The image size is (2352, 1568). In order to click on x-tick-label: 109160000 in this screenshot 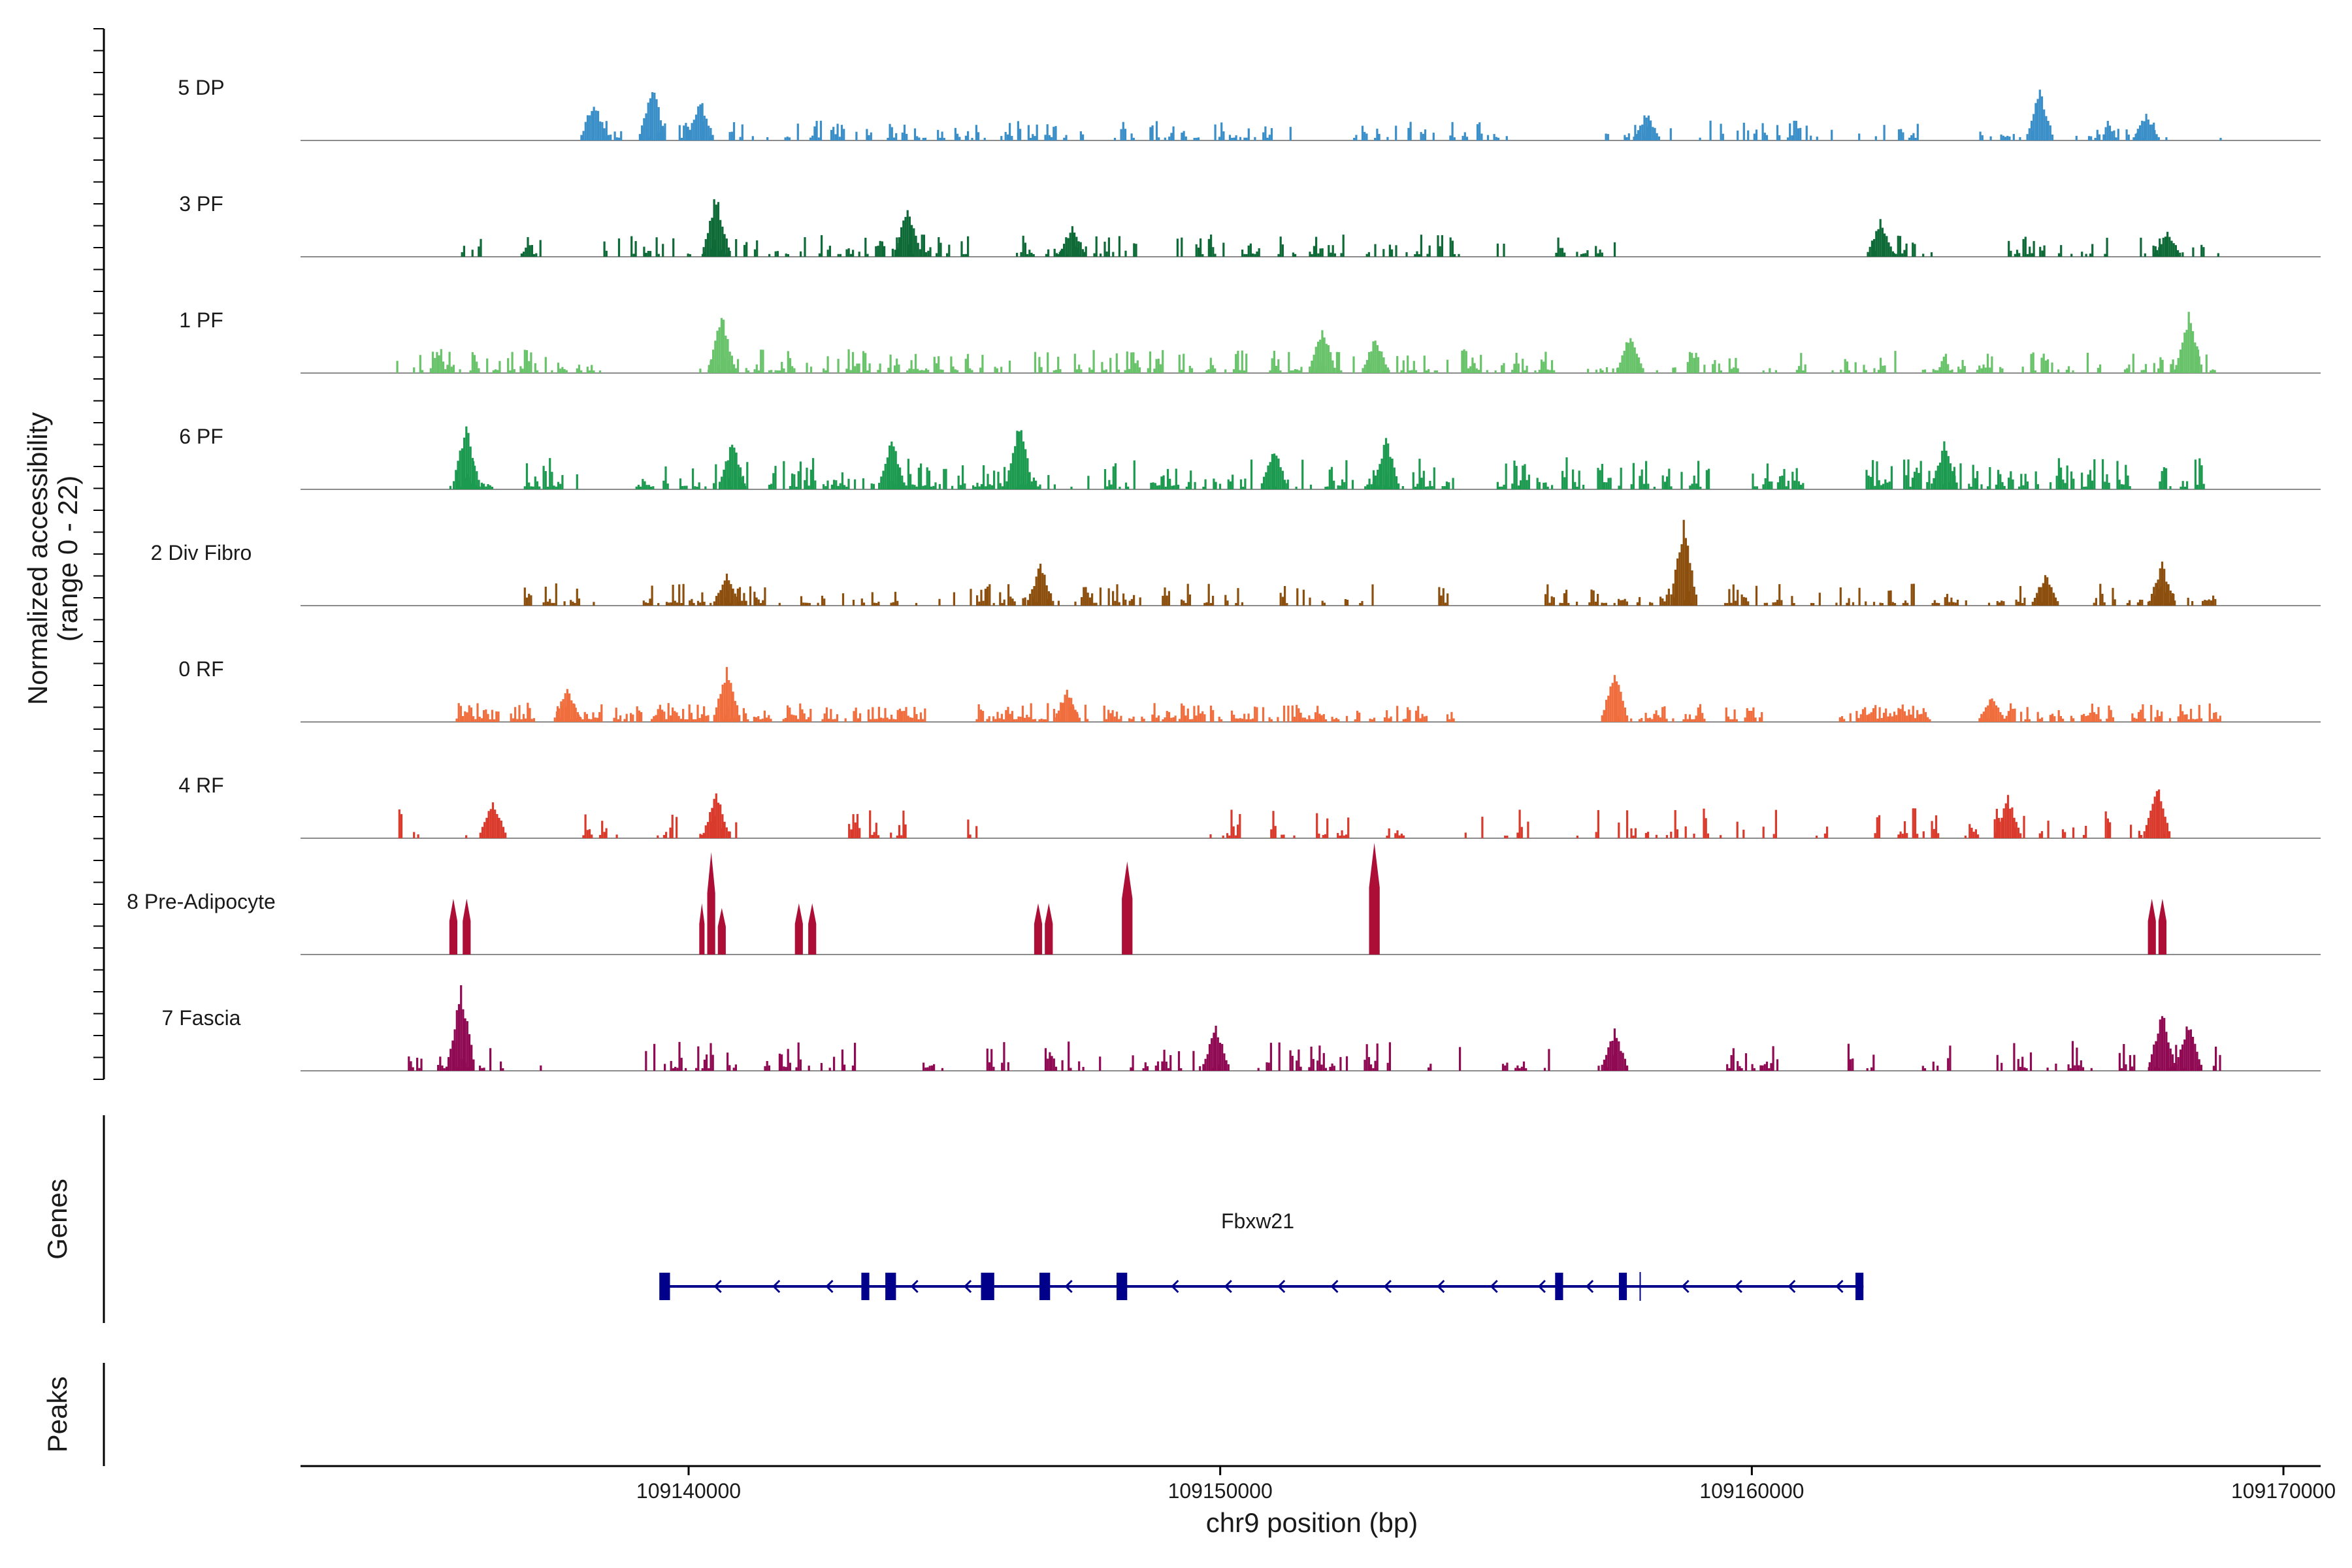, I will do `click(1751, 1491)`.